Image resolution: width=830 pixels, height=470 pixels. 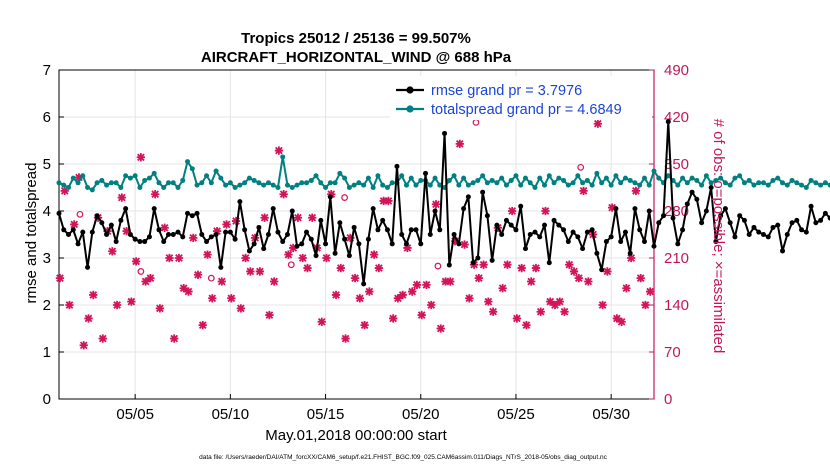 What do you see at coordinates (410, 109) in the screenshot?
I see `legend-totalspread-marker` at bounding box center [410, 109].